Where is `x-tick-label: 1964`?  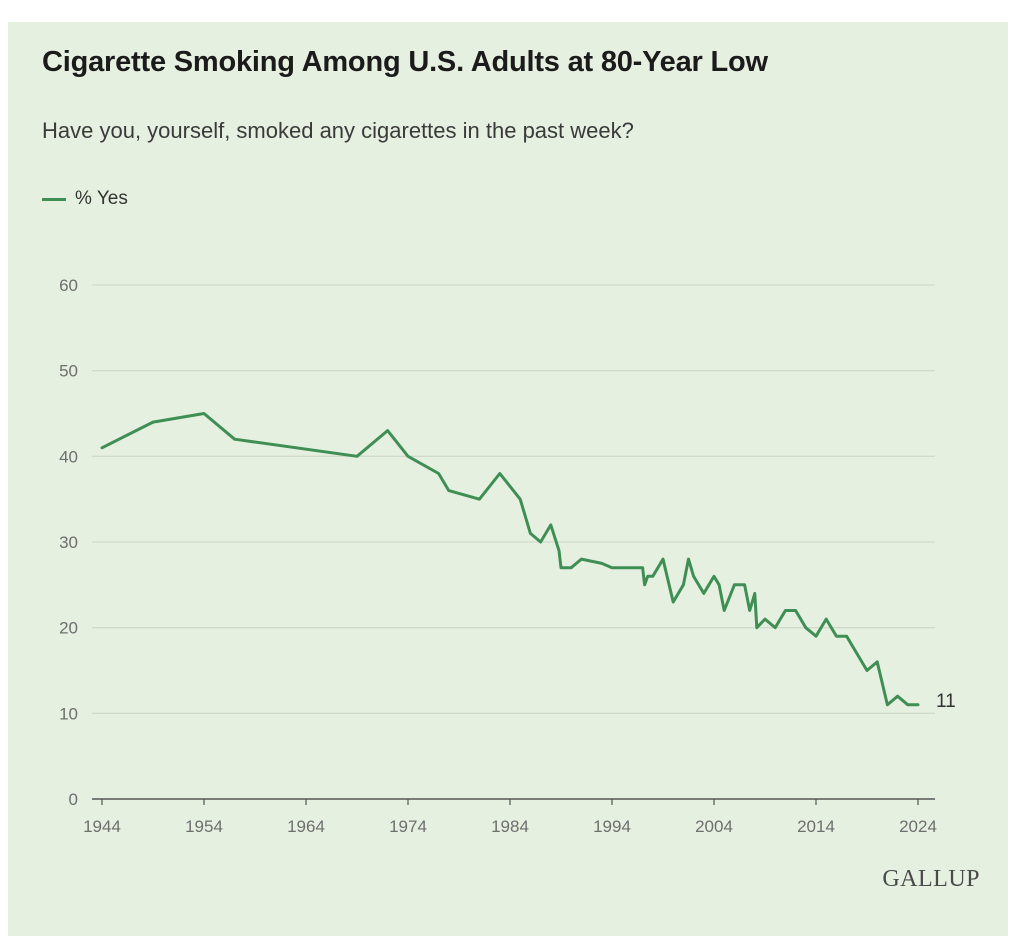
x-tick-label: 1964 is located at coordinates (306, 826).